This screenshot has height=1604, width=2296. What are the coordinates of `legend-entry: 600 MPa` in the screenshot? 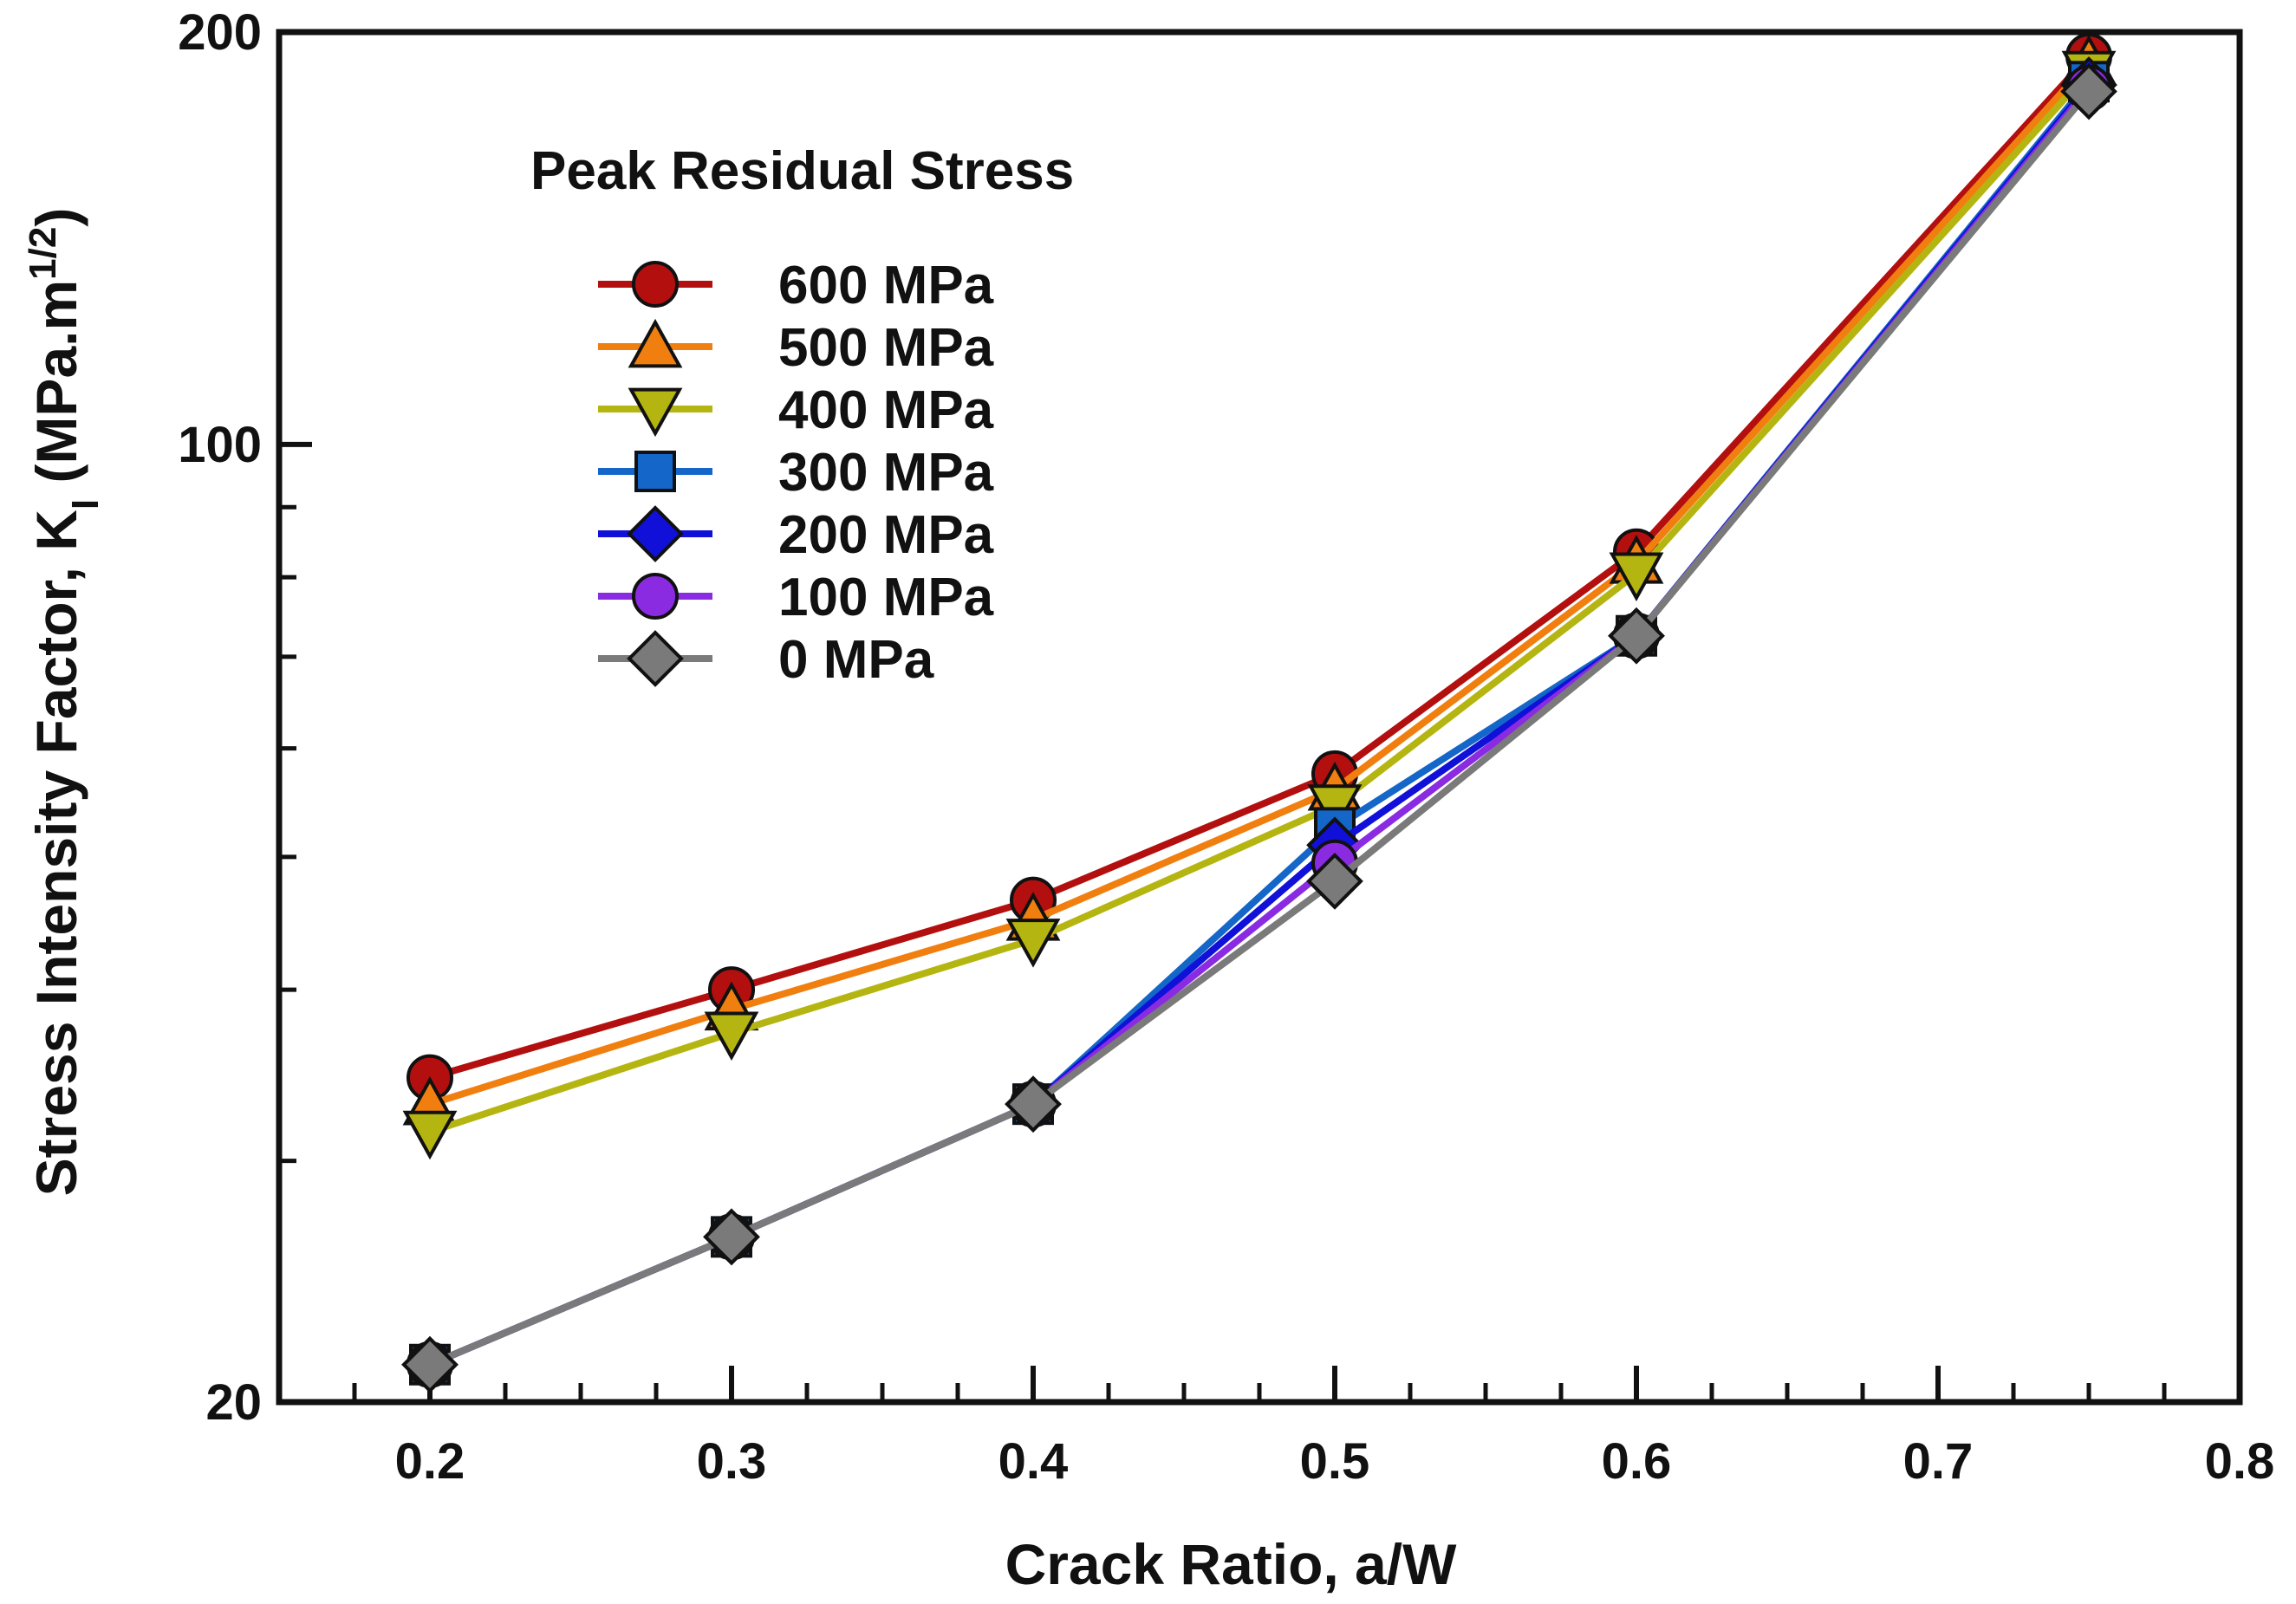 It's located at (796, 285).